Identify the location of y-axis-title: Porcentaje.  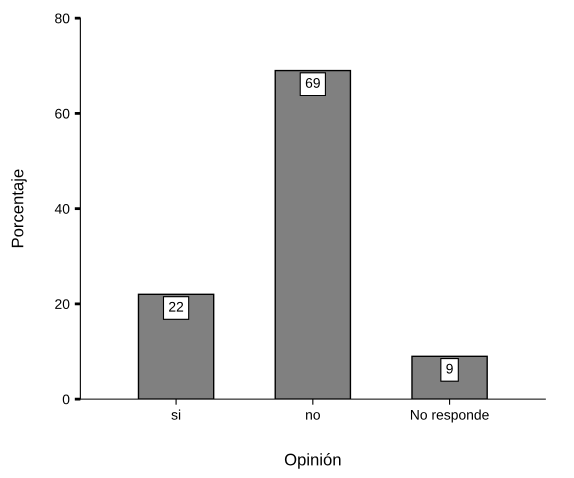
(19, 209).